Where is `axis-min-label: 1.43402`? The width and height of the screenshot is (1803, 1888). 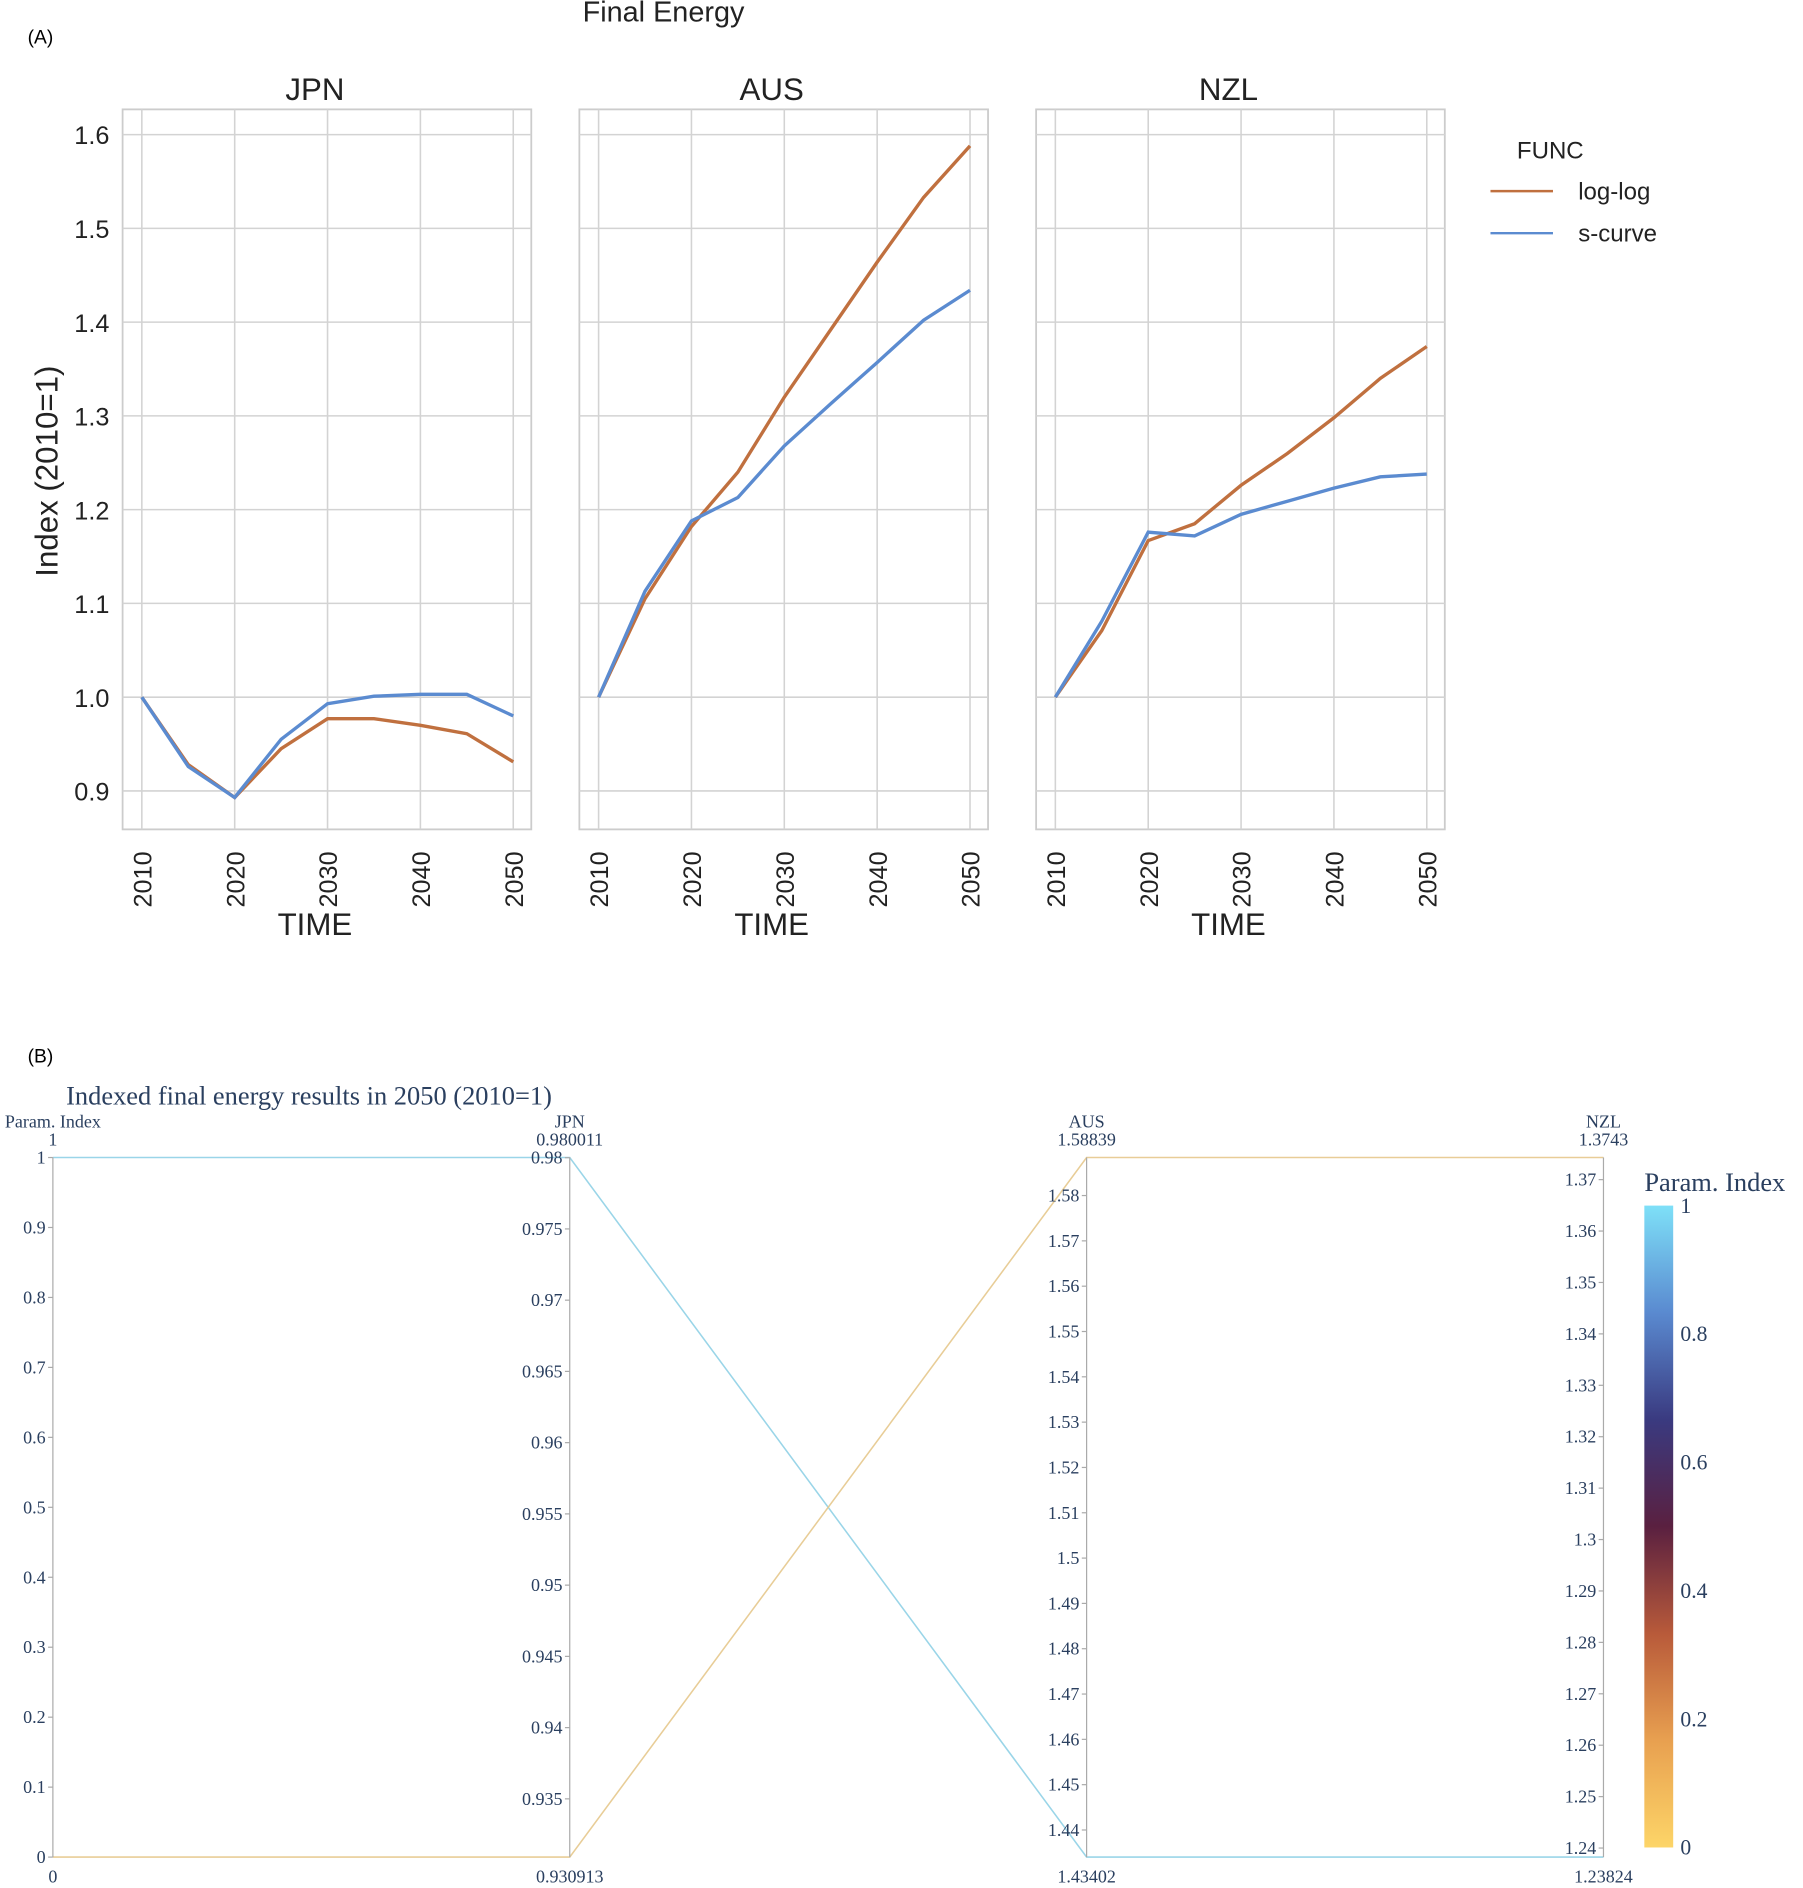
axis-min-label: 1.43402 is located at coordinates (1086, 1876).